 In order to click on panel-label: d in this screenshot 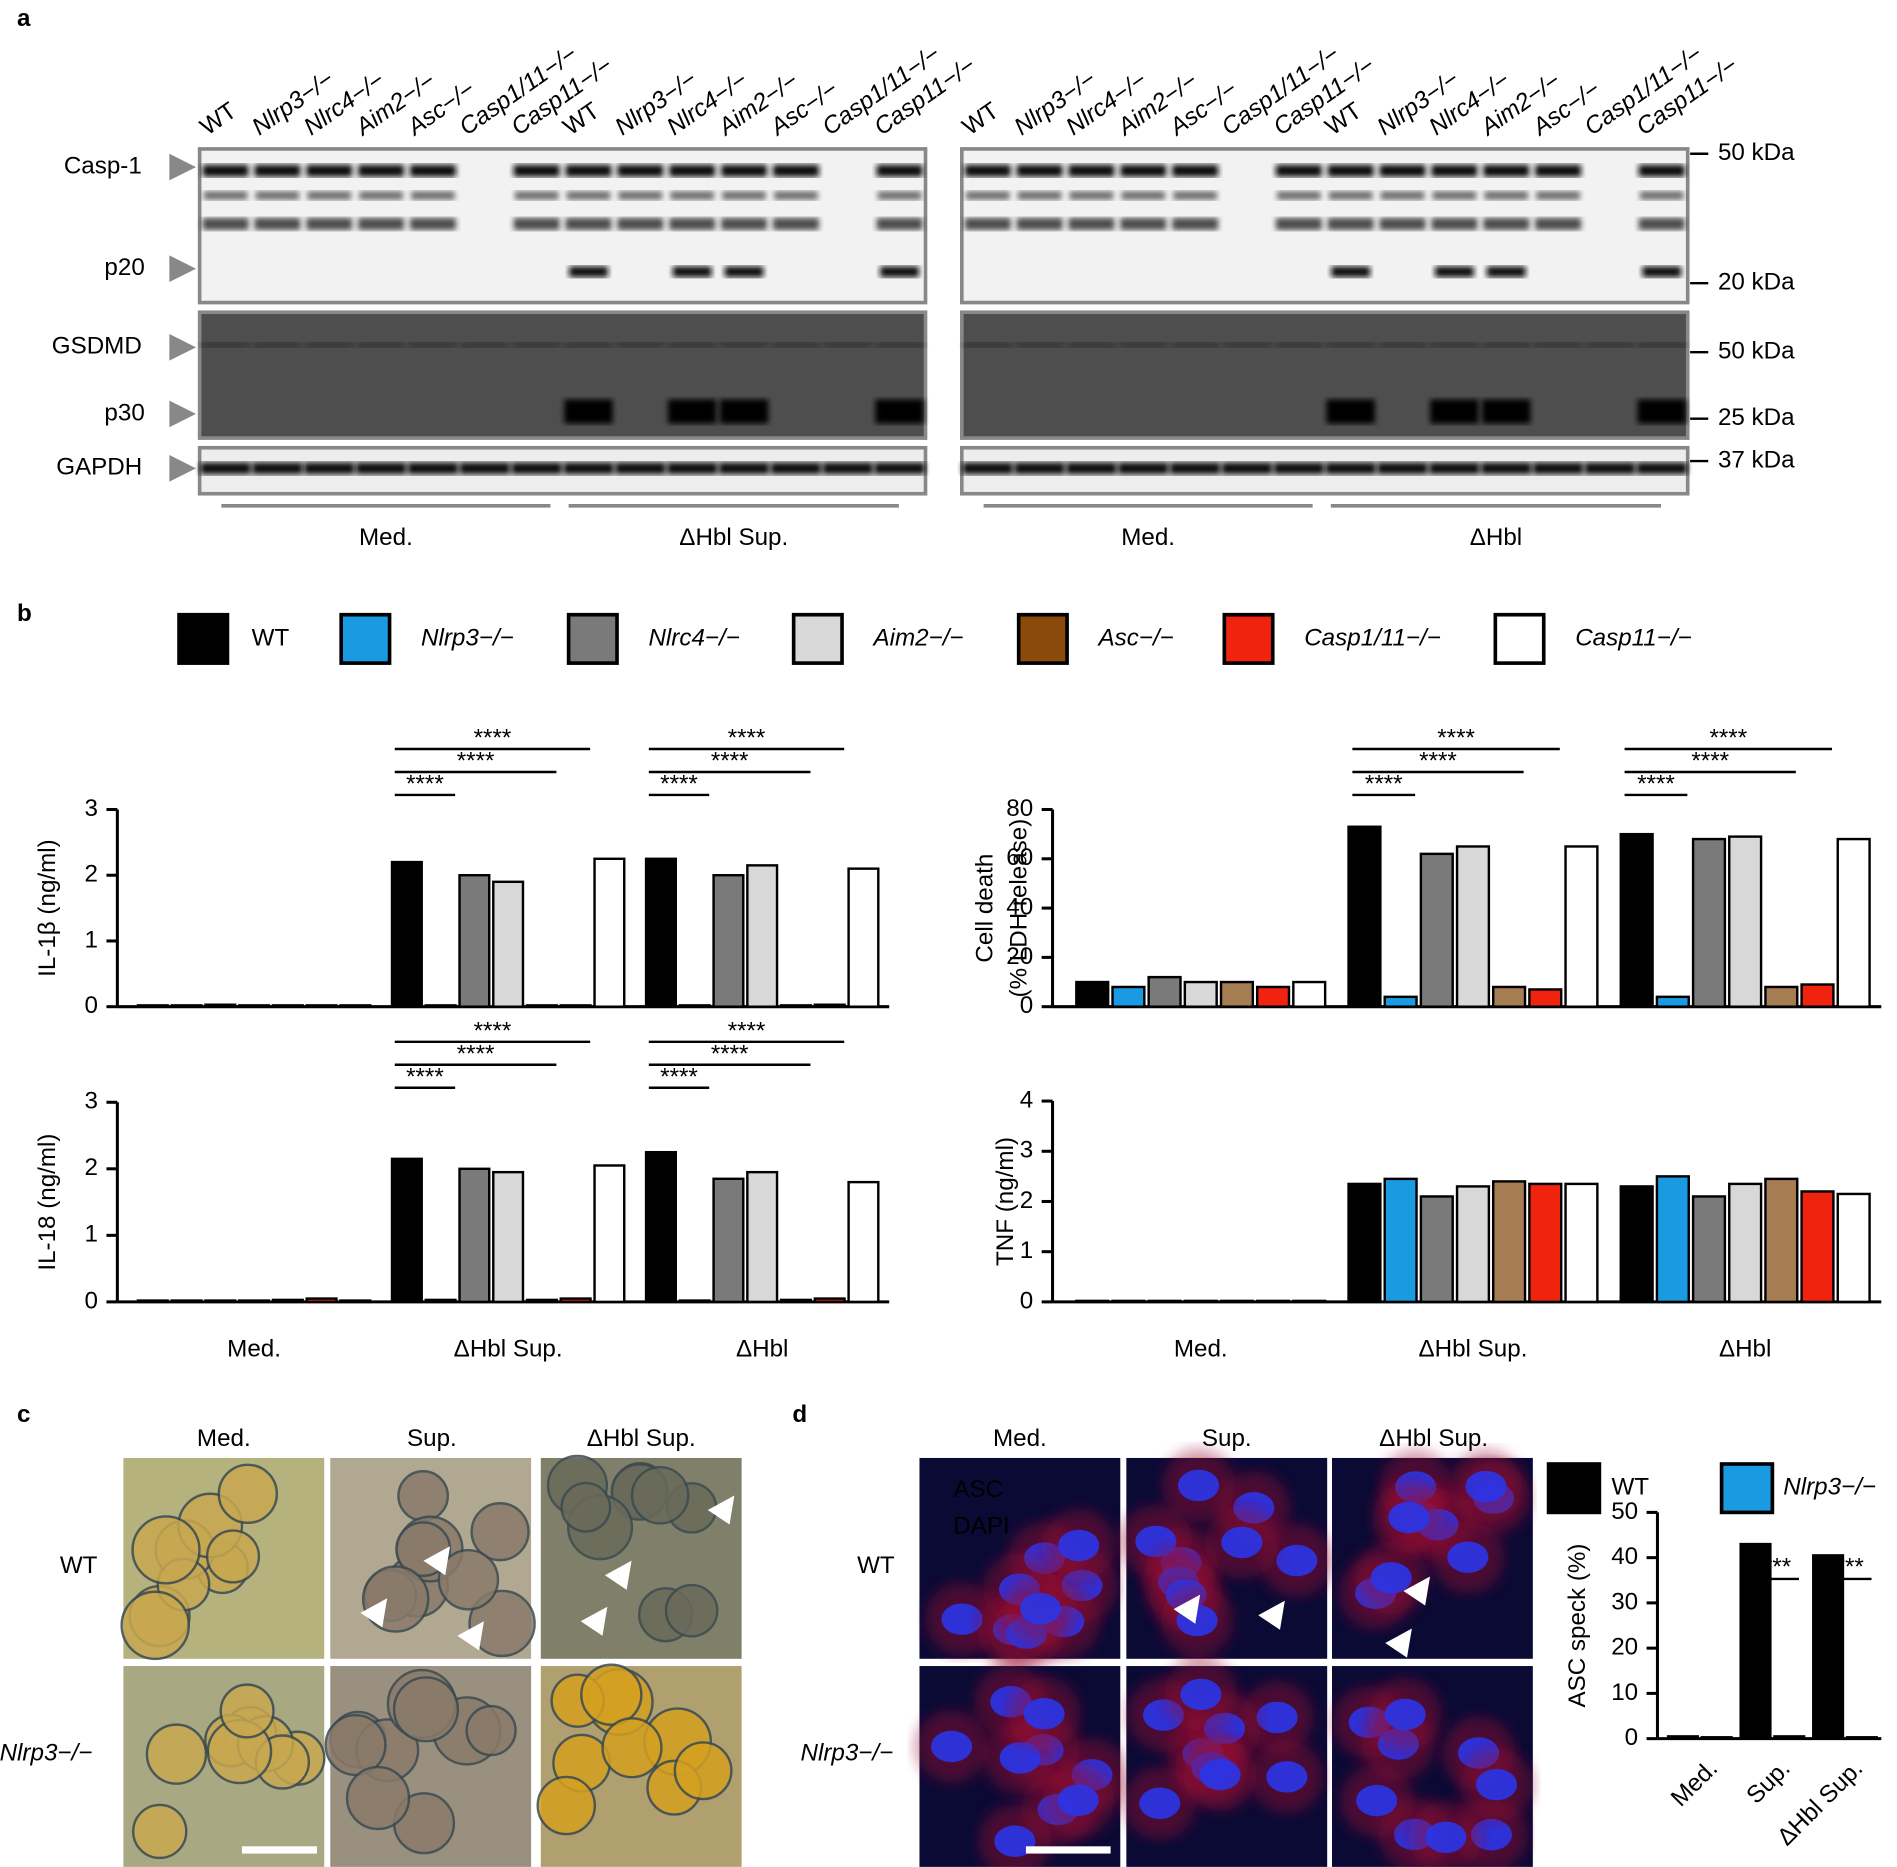, I will do `click(799, 1414)`.